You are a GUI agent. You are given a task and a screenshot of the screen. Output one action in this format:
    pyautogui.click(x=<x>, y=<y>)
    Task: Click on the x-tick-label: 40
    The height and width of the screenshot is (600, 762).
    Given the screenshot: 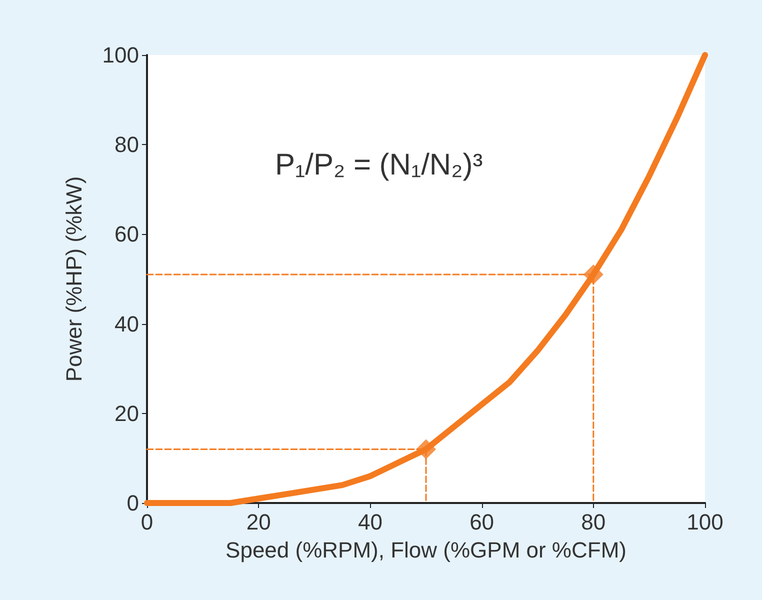 What is the action you would take?
    pyautogui.click(x=370, y=522)
    